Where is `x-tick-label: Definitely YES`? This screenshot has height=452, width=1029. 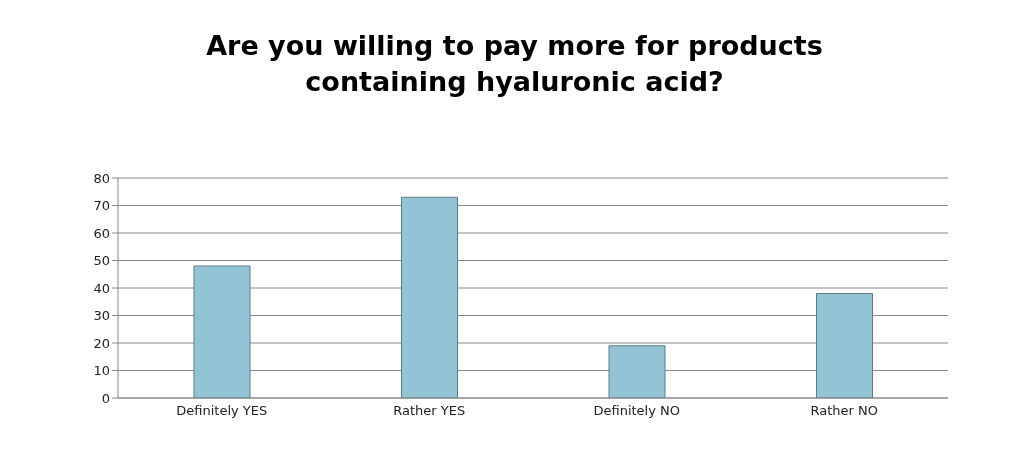 x-tick-label: Definitely YES is located at coordinates (222, 411).